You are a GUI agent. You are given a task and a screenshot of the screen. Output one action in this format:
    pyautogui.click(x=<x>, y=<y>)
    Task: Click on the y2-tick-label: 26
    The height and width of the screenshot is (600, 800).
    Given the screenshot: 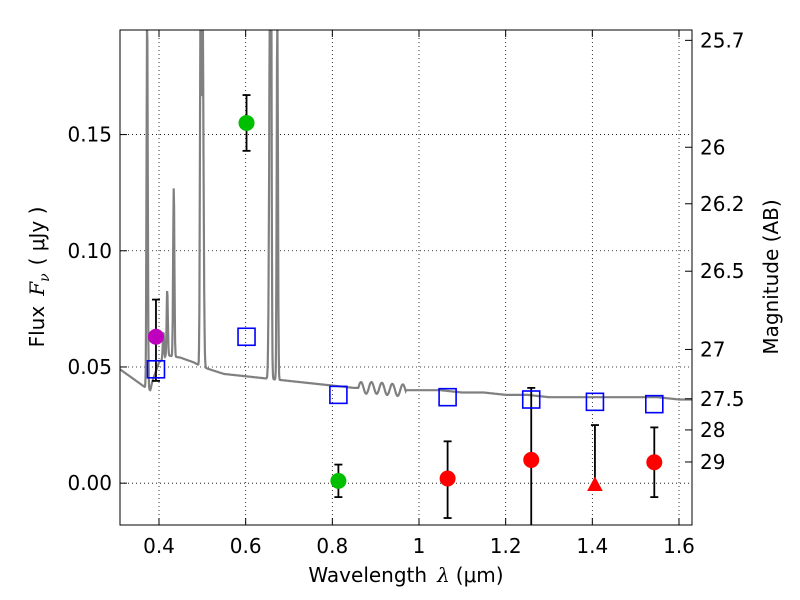 What is the action you would take?
    pyautogui.click(x=712, y=147)
    